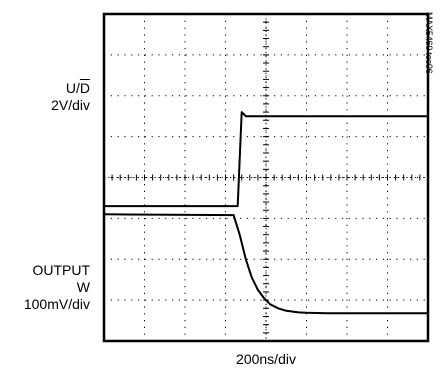 The width and height of the screenshot is (446, 371). Describe the element at coordinates (57, 287) in the screenshot. I see `channel-2-label: OUTPUT W 100mV/div` at that location.